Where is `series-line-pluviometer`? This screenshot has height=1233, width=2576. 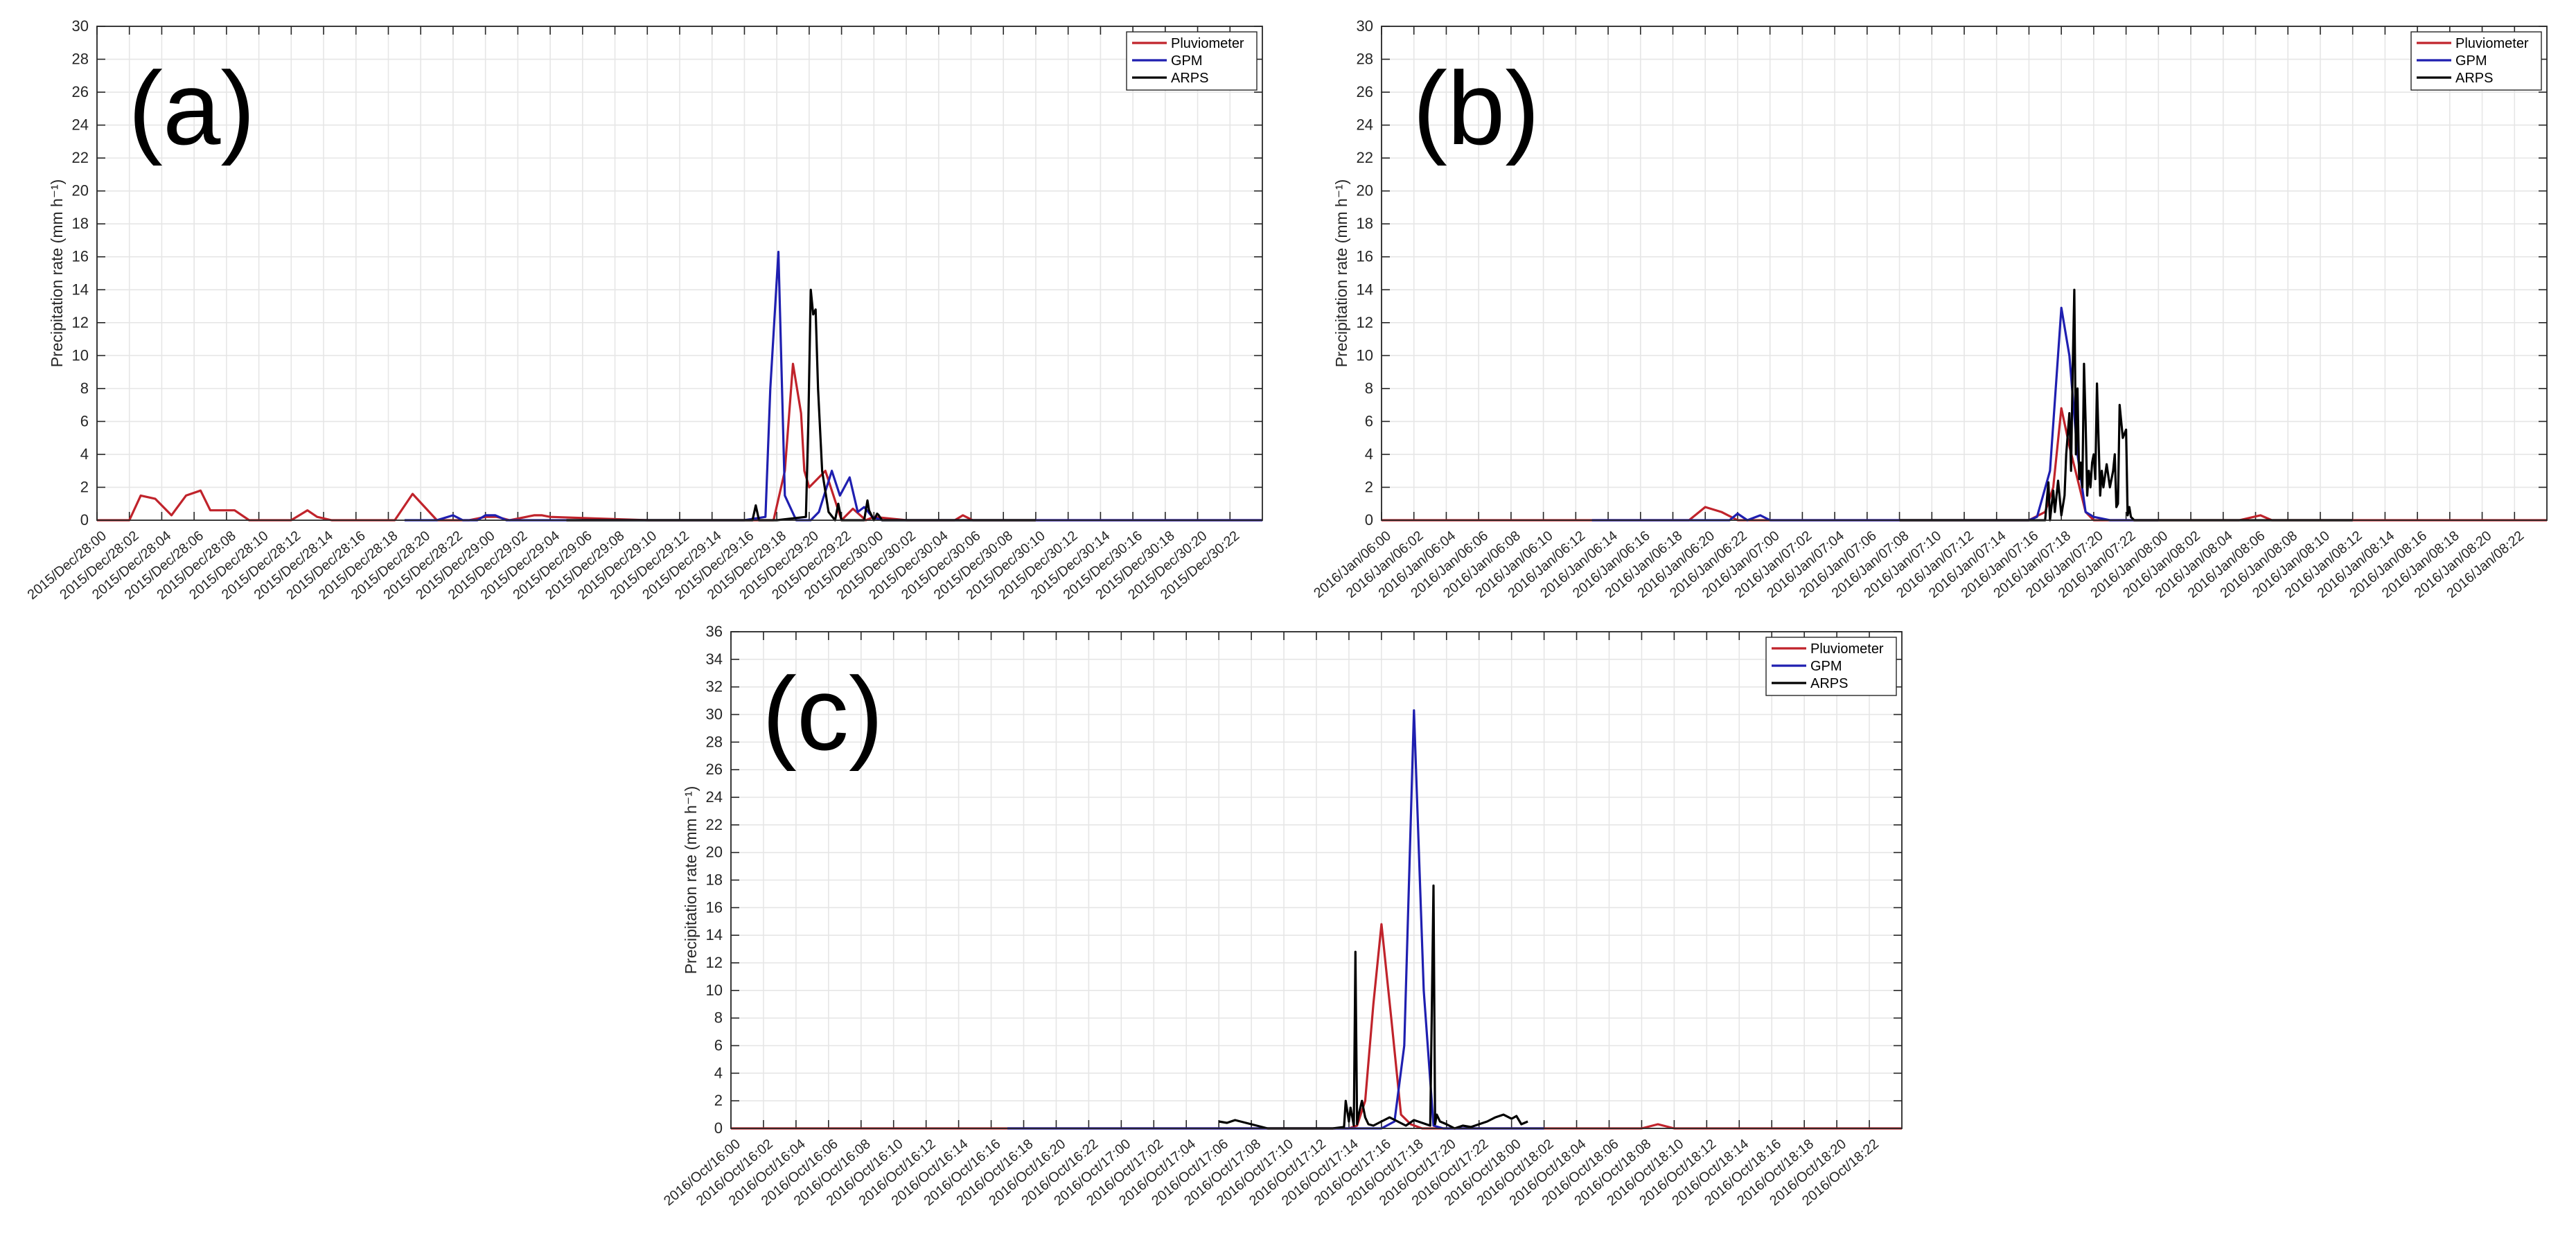
series-line-pluviometer is located at coordinates (1316, 1026).